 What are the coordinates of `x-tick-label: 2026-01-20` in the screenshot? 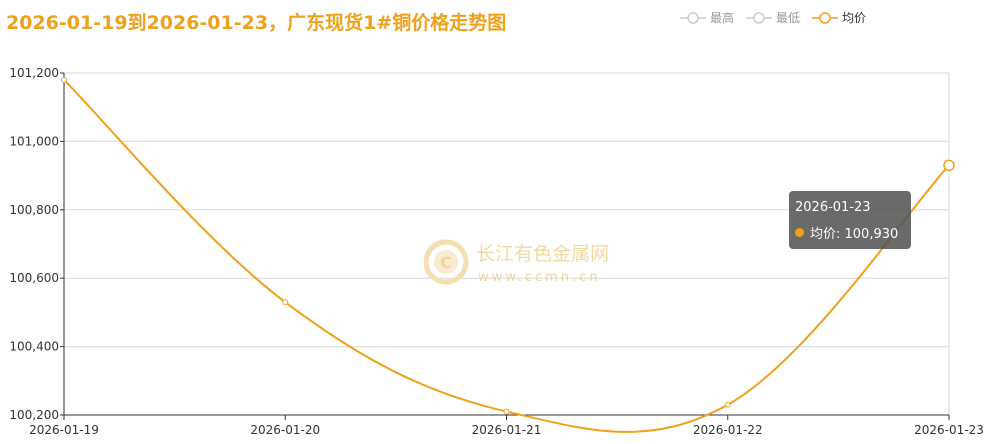 It's located at (285, 430).